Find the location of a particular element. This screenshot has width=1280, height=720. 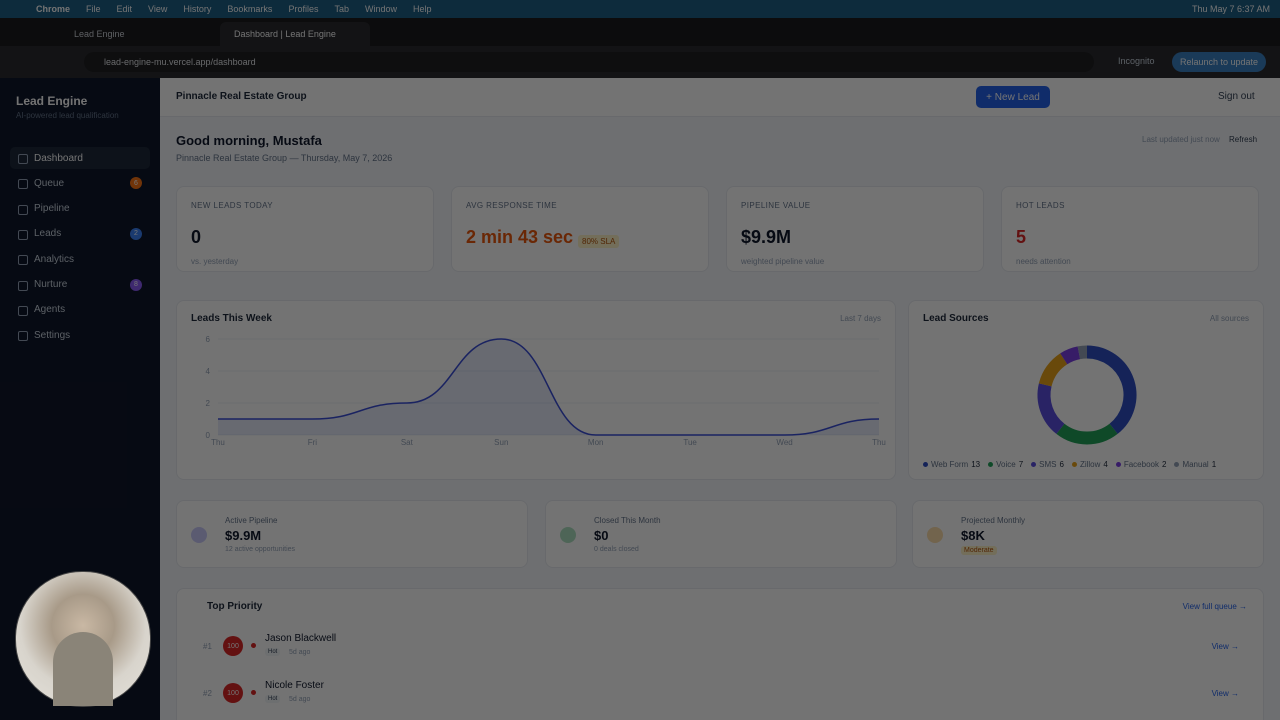

status-dot is located at coordinates (253, 692).